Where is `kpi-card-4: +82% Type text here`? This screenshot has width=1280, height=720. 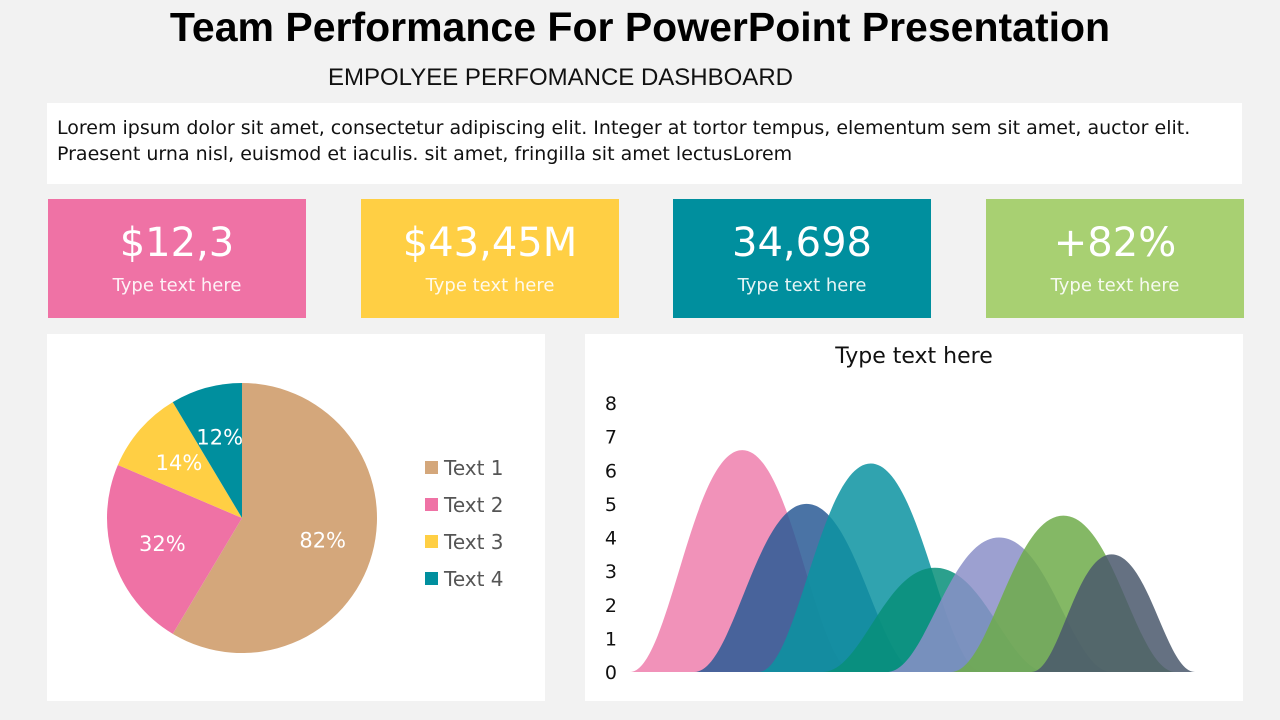
kpi-card-4: +82% Type text here is located at coordinates (1115, 258).